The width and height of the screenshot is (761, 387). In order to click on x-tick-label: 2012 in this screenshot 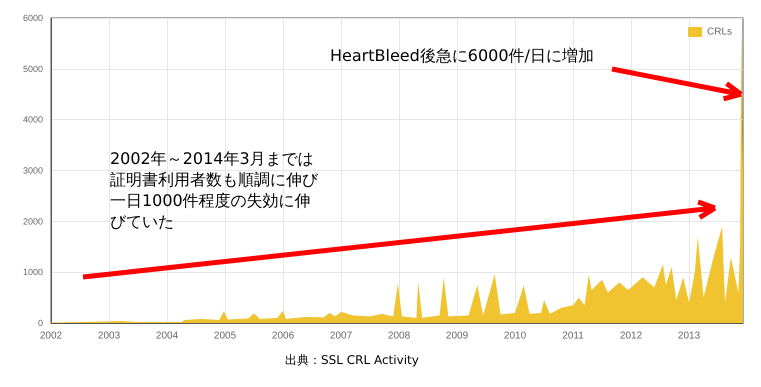, I will do `click(631, 336)`.